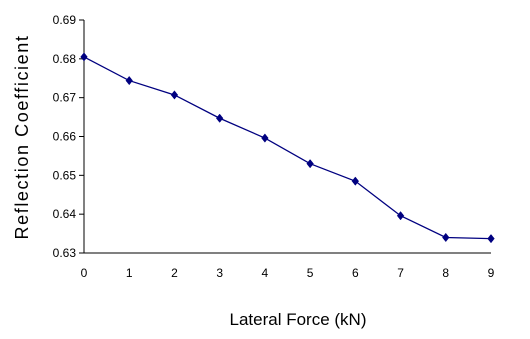 This screenshot has width=530, height=339. Describe the element at coordinates (310, 273) in the screenshot. I see `x-tick-label: 5` at that location.